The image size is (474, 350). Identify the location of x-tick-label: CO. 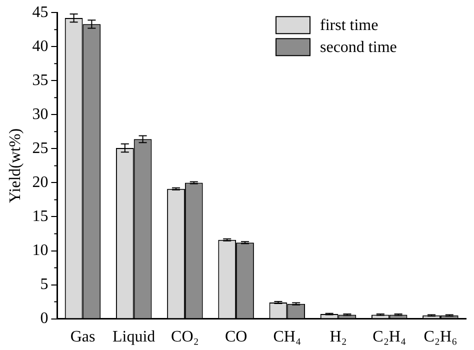
(236, 337).